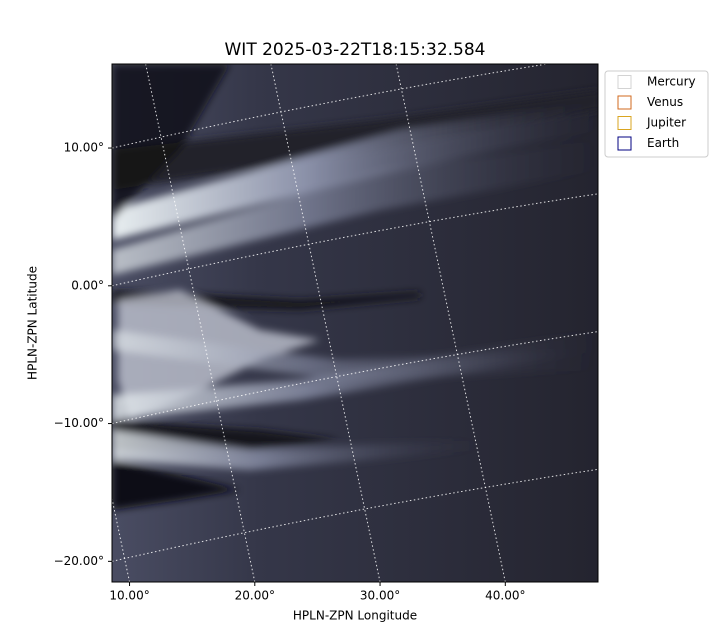 The image size is (720, 644). I want to click on x-tick-label: 20.00°, so click(255, 596).